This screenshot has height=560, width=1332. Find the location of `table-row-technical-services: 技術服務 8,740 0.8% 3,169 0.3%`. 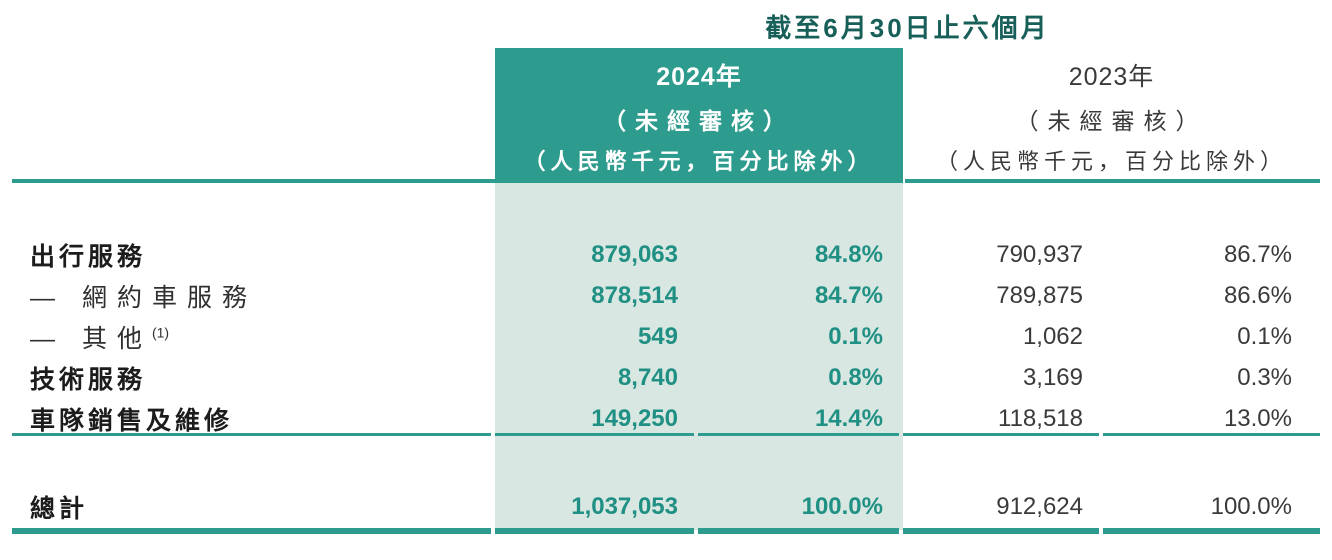

table-row-technical-services: 技術服務 8,740 0.8% 3,169 0.3% is located at coordinates (666, 378).